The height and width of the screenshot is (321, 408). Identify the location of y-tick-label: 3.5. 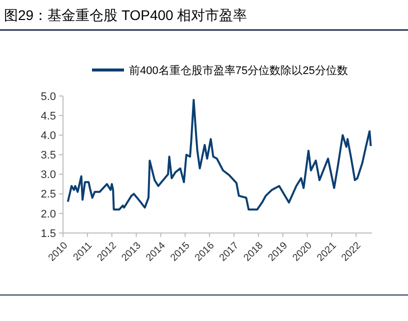
(48, 156).